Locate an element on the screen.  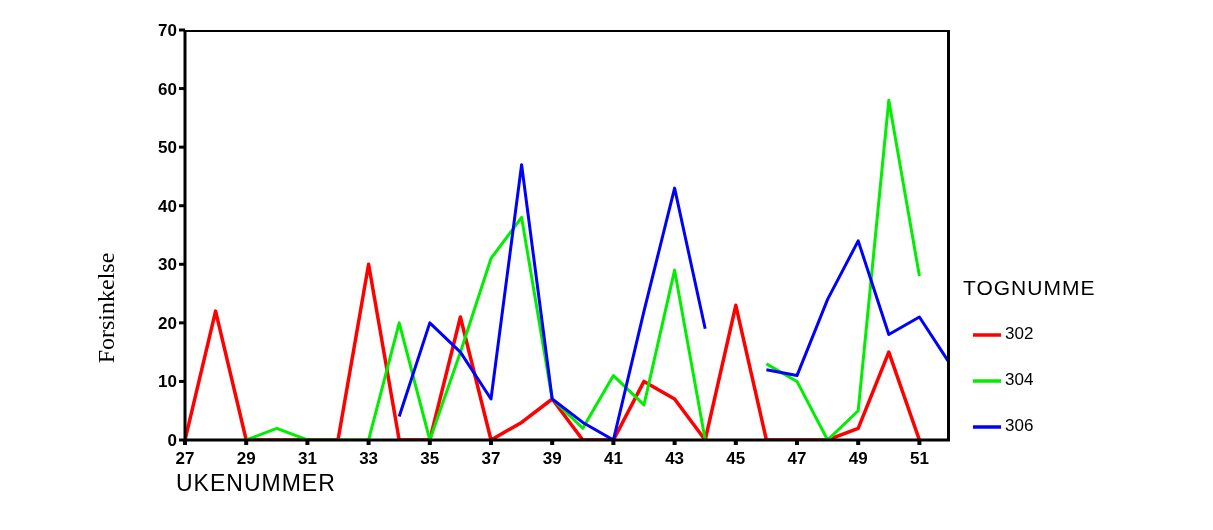
y-tick-label: 30 is located at coordinates (167, 265).